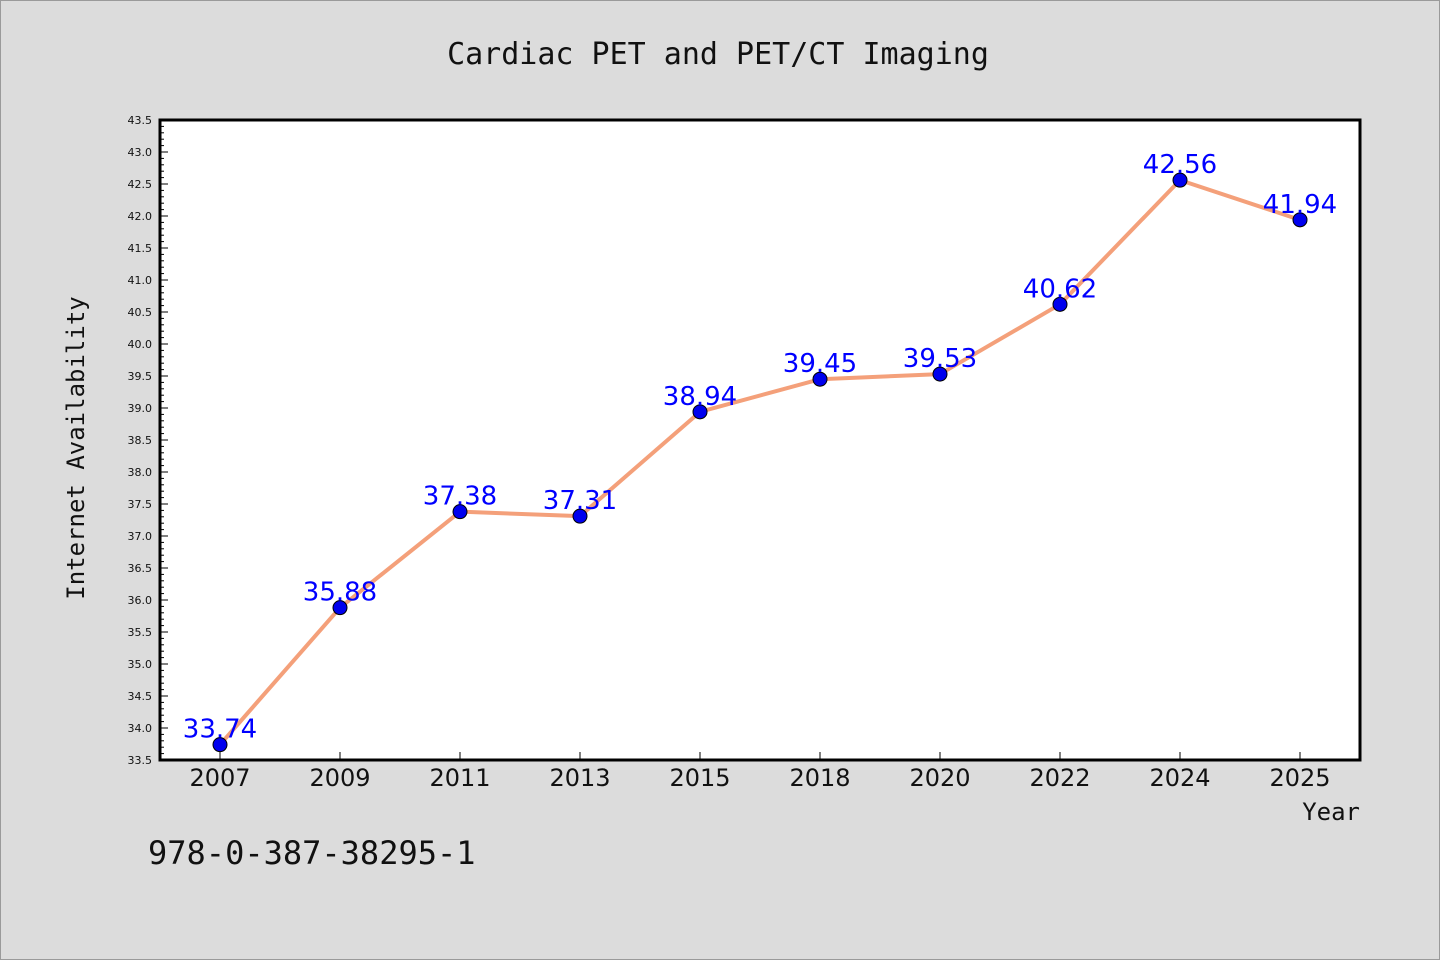 Image resolution: width=1440 pixels, height=960 pixels. I want to click on y-tick-label: 43.0, so click(140, 152).